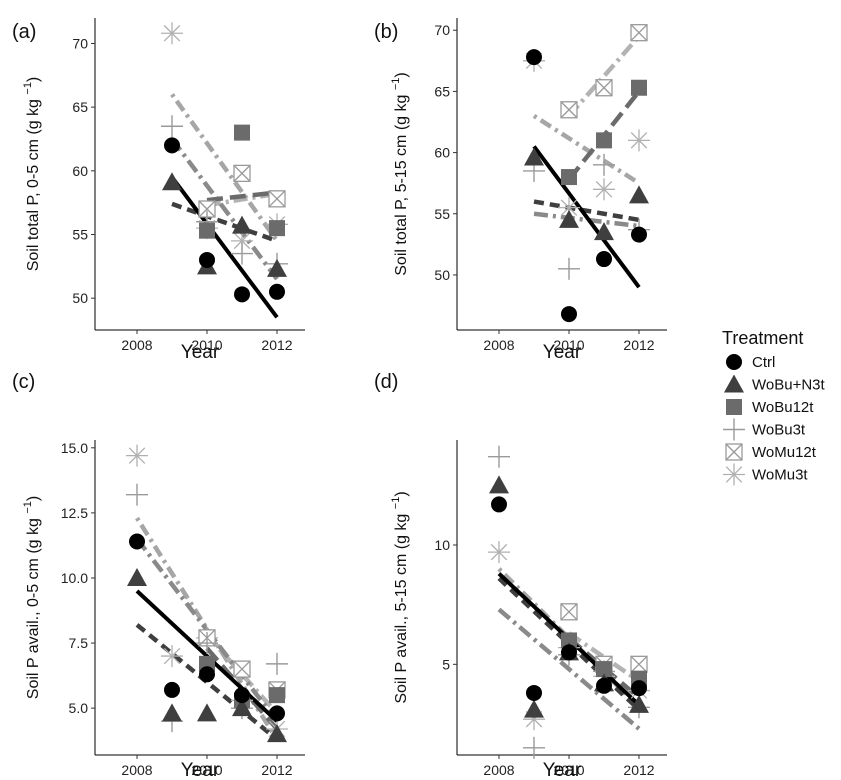 The height and width of the screenshot is (780, 841). What do you see at coordinates (762, 338) in the screenshot?
I see `legend-title: Treatment` at bounding box center [762, 338].